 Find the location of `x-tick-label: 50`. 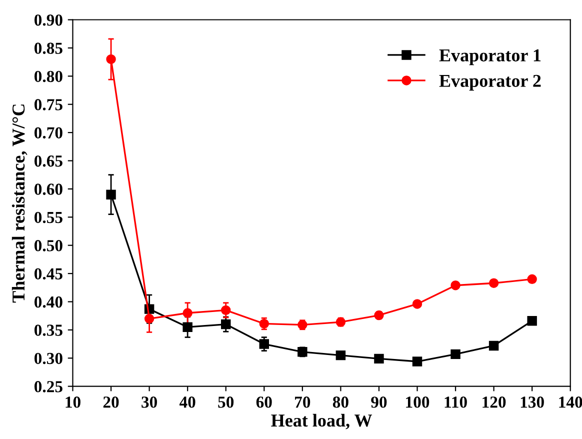

x-tick-label: 50 is located at coordinates (226, 402).